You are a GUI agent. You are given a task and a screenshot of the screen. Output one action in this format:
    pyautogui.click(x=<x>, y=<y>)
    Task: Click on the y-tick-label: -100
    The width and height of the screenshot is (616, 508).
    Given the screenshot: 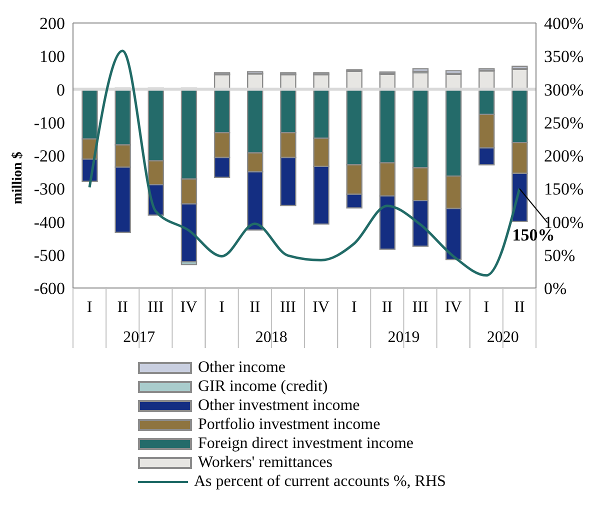 What is the action you would take?
    pyautogui.click(x=49, y=122)
    